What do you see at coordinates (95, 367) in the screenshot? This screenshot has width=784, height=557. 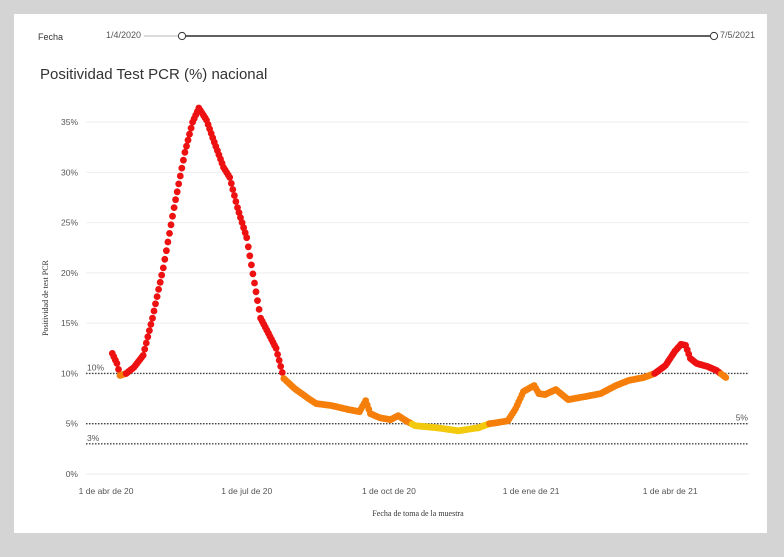 I see `reference-line-label: 10%` at bounding box center [95, 367].